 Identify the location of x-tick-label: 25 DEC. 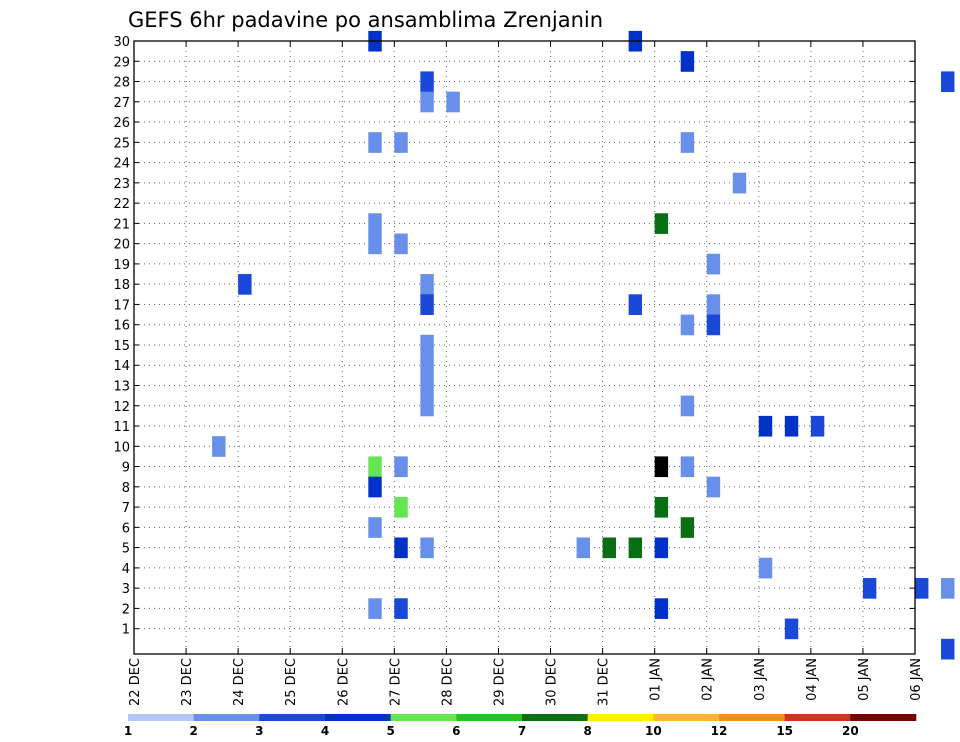
(291, 682).